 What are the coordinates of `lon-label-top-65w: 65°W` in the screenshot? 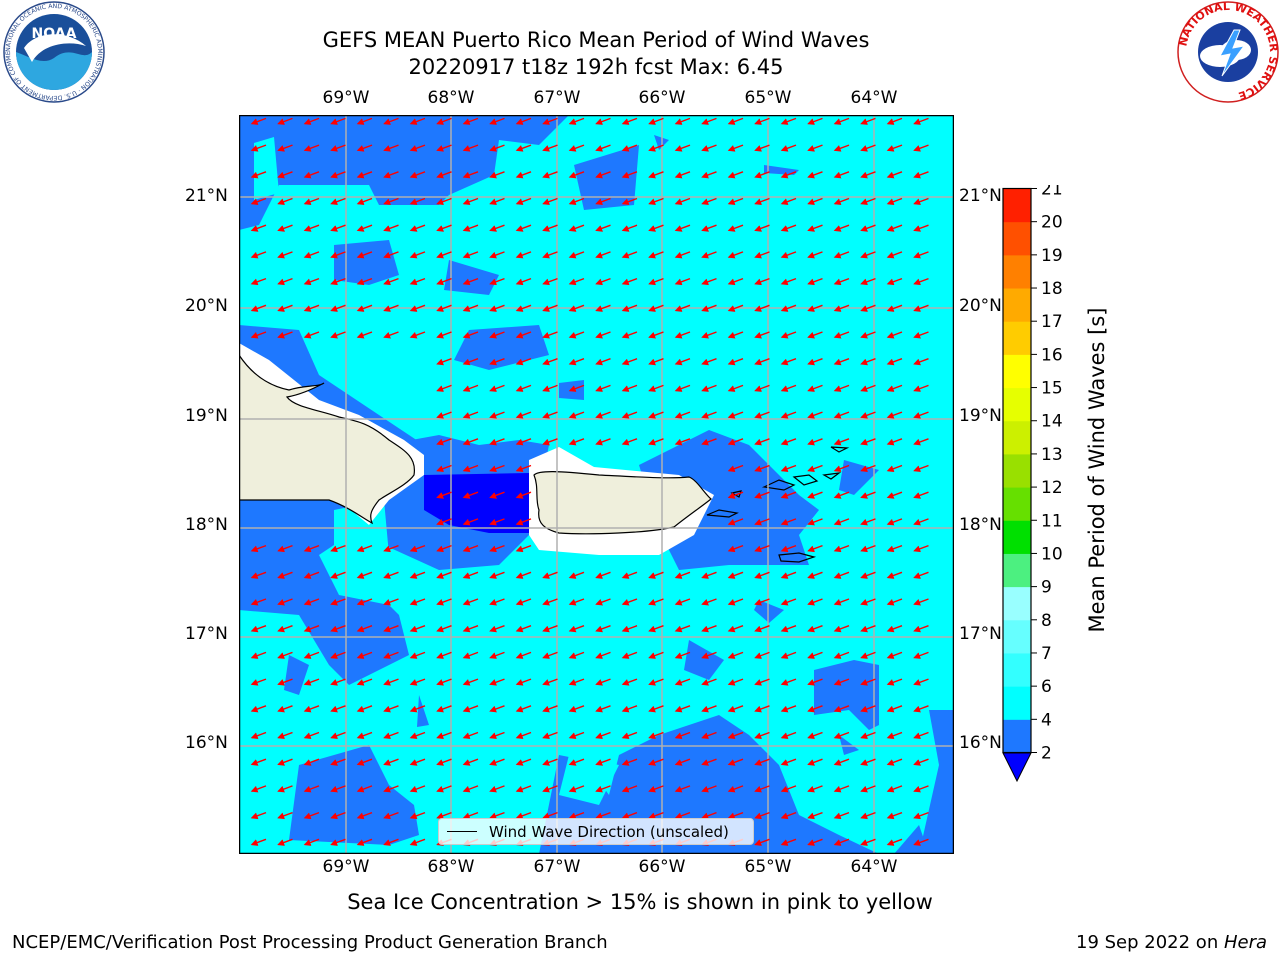 It's located at (768, 98).